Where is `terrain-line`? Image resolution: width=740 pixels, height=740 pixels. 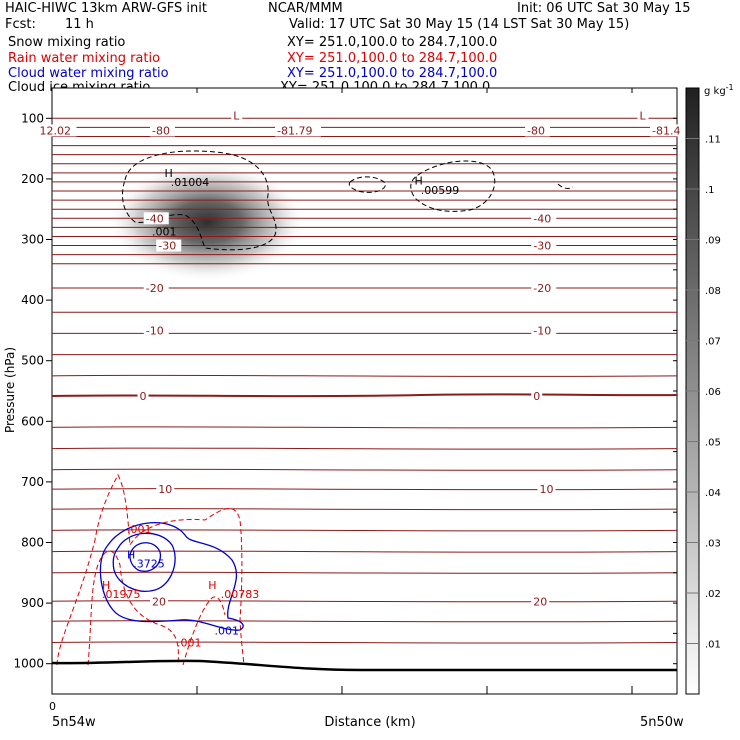 terrain-line is located at coordinates (364, 665).